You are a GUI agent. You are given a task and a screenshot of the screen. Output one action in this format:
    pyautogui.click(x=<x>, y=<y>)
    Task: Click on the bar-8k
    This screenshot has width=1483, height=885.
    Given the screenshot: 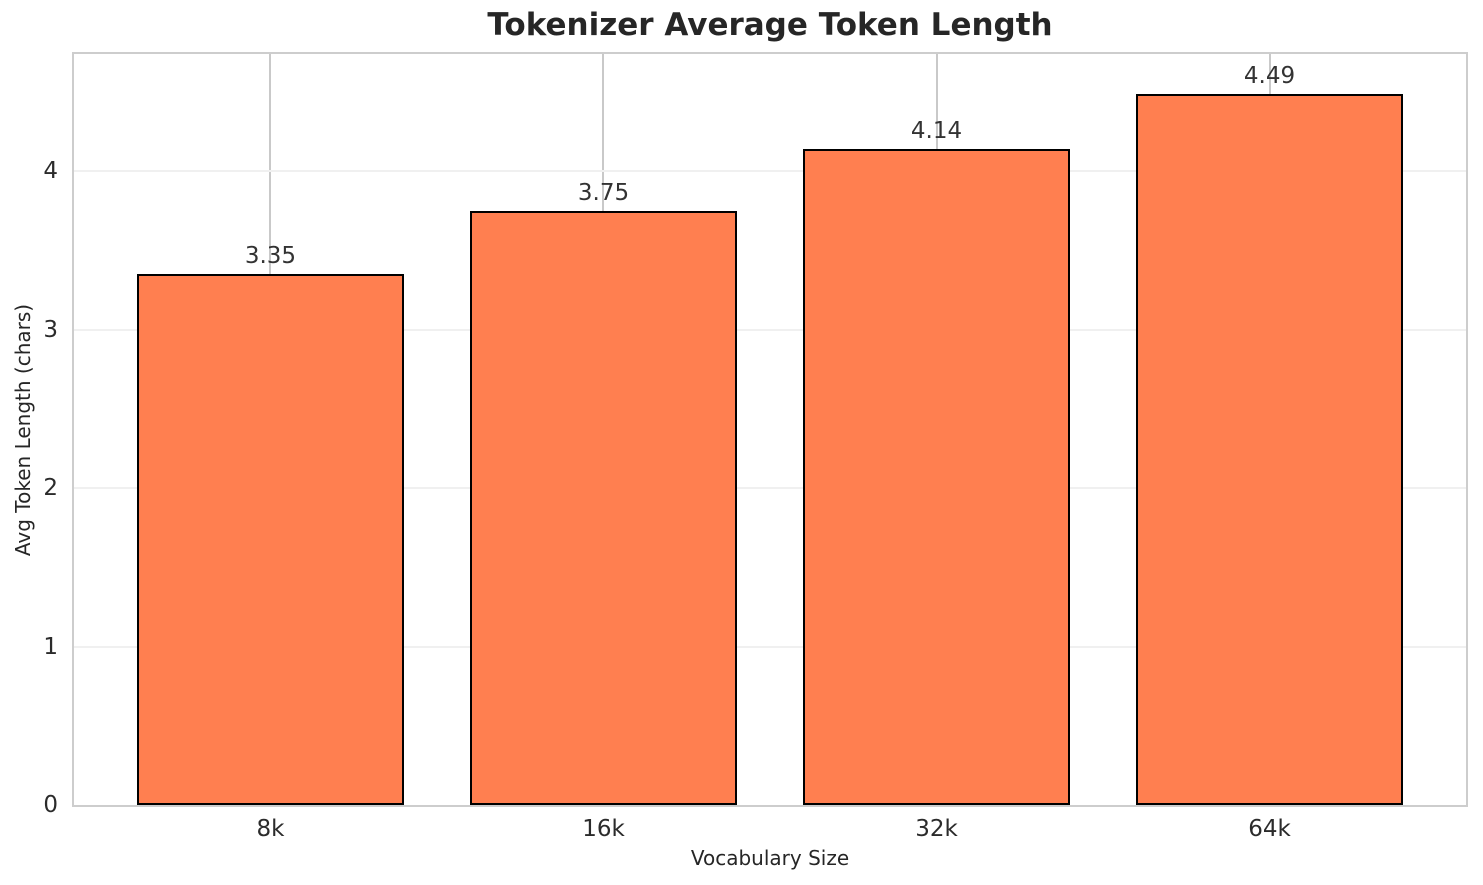 What is the action you would take?
    pyautogui.click(x=270, y=539)
    